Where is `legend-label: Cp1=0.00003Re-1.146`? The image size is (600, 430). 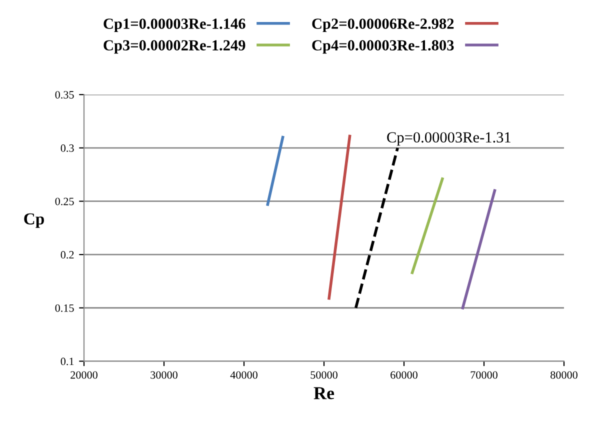 legend-label: Cp1=0.00003Re-1.146 is located at coordinates (175, 25).